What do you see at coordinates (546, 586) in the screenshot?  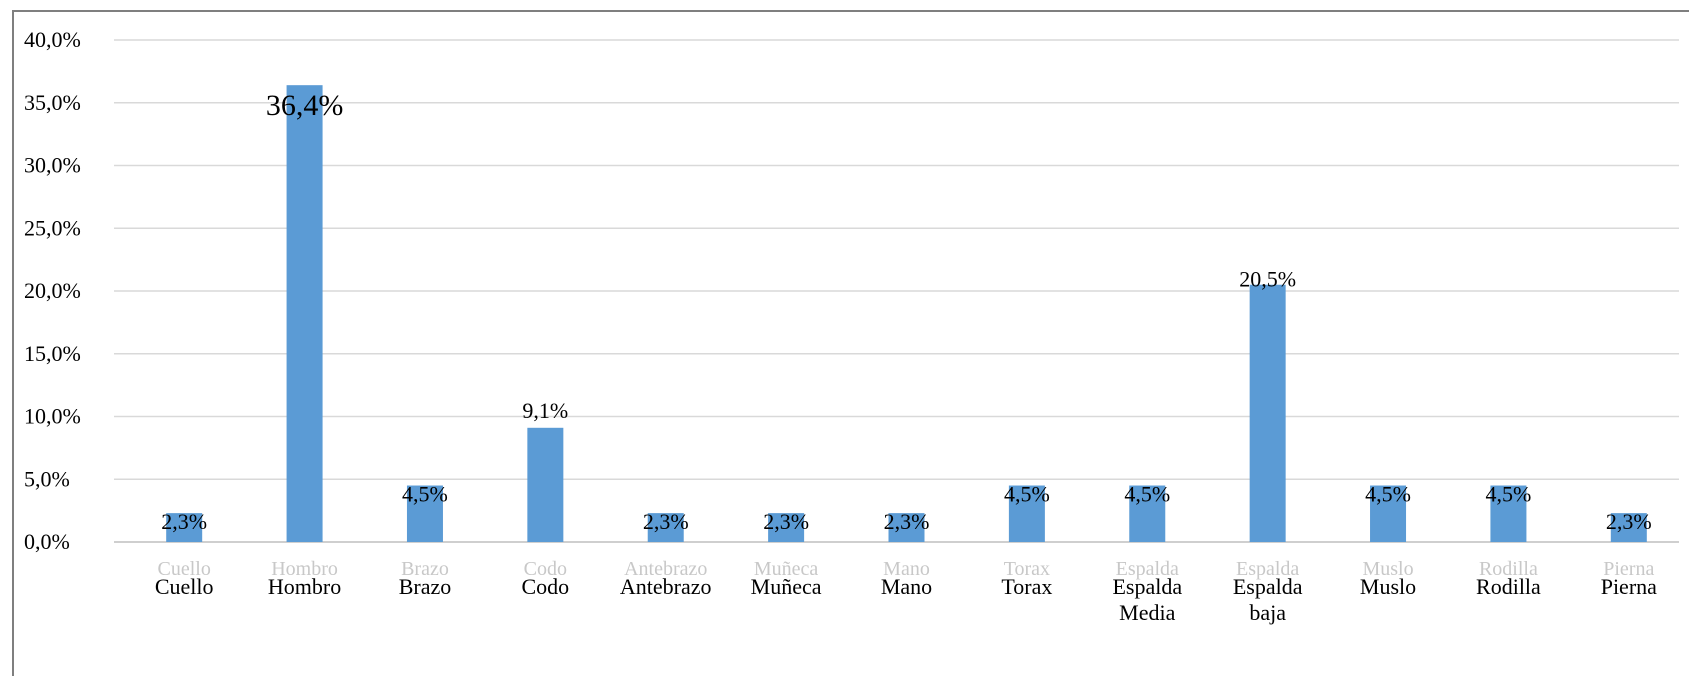 I see `category-label: Codo` at bounding box center [546, 586].